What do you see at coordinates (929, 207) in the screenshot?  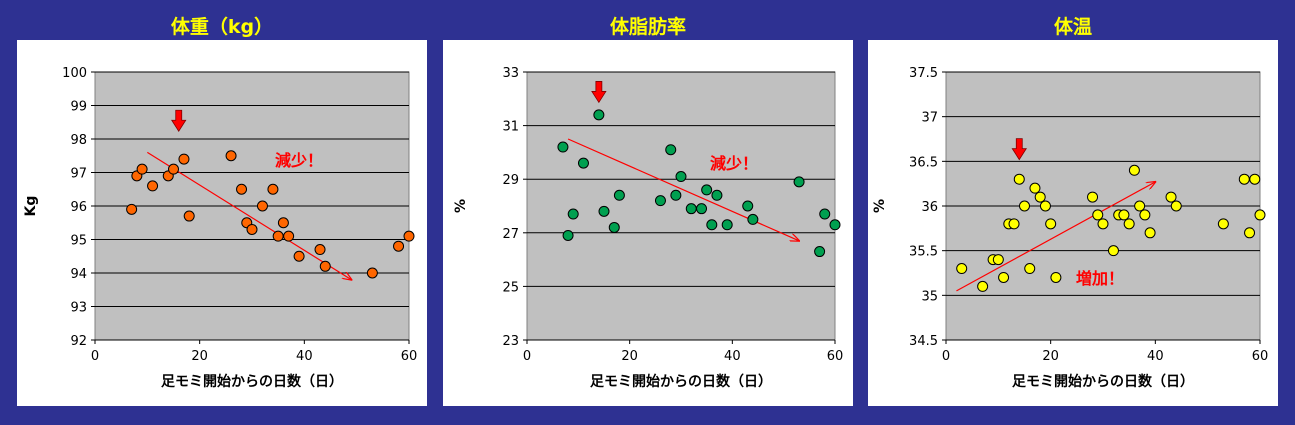 I see `y-tick-label: 36` at bounding box center [929, 207].